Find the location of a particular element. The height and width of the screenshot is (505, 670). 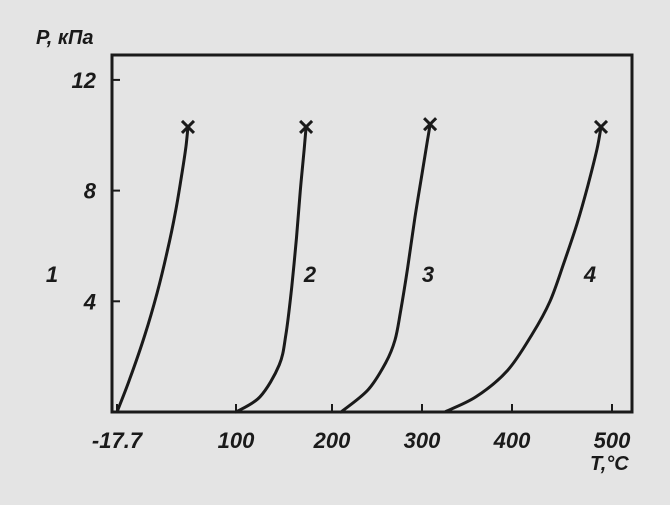

x-tick-label: 400 is located at coordinates (512, 440).